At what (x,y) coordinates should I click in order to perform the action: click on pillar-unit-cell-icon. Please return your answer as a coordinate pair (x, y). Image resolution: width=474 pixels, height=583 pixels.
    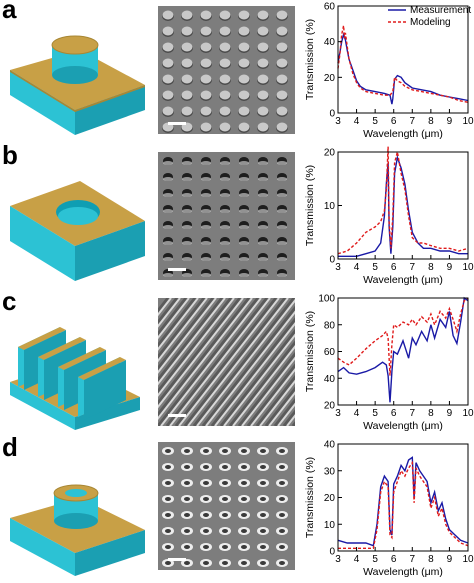
    Looking at the image, I should click on (77, 85).